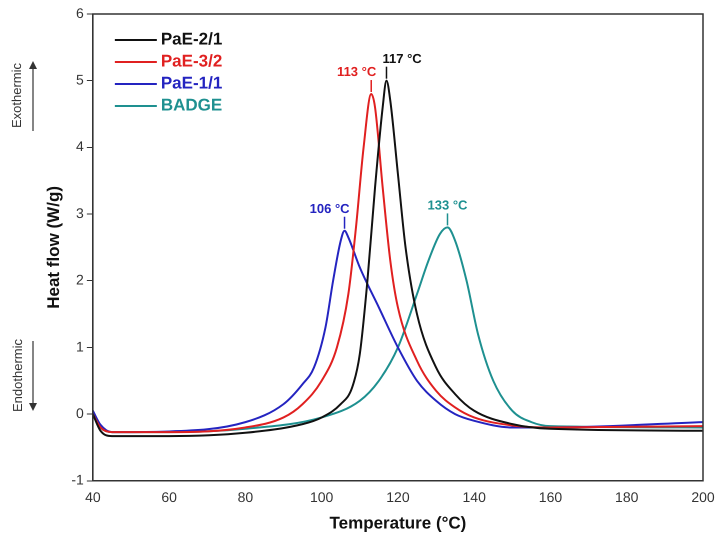 The height and width of the screenshot is (542, 723). I want to click on legend-label: BADGE, so click(191, 105).